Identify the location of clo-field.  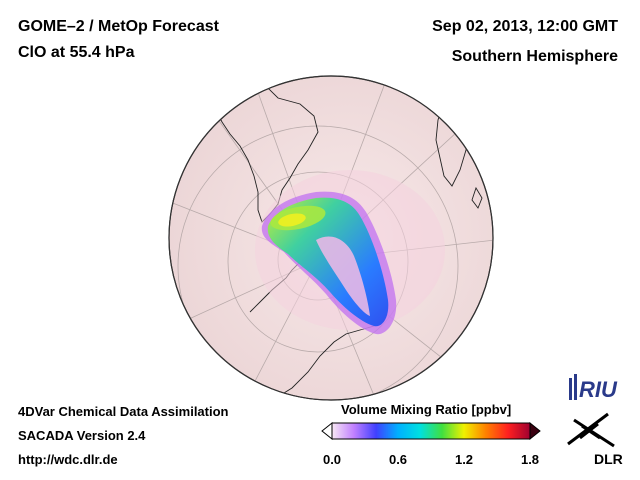
(350, 252).